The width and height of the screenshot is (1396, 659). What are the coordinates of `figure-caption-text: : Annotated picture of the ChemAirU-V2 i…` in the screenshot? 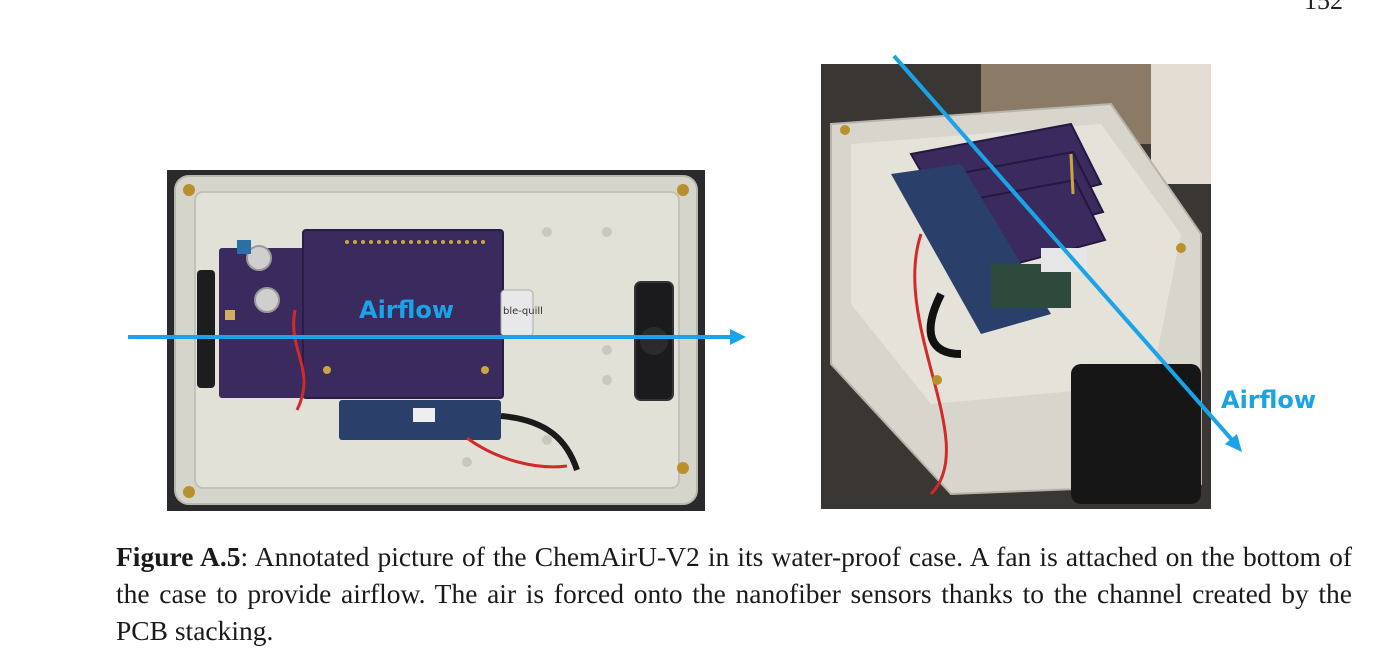 It's located at (734, 593).